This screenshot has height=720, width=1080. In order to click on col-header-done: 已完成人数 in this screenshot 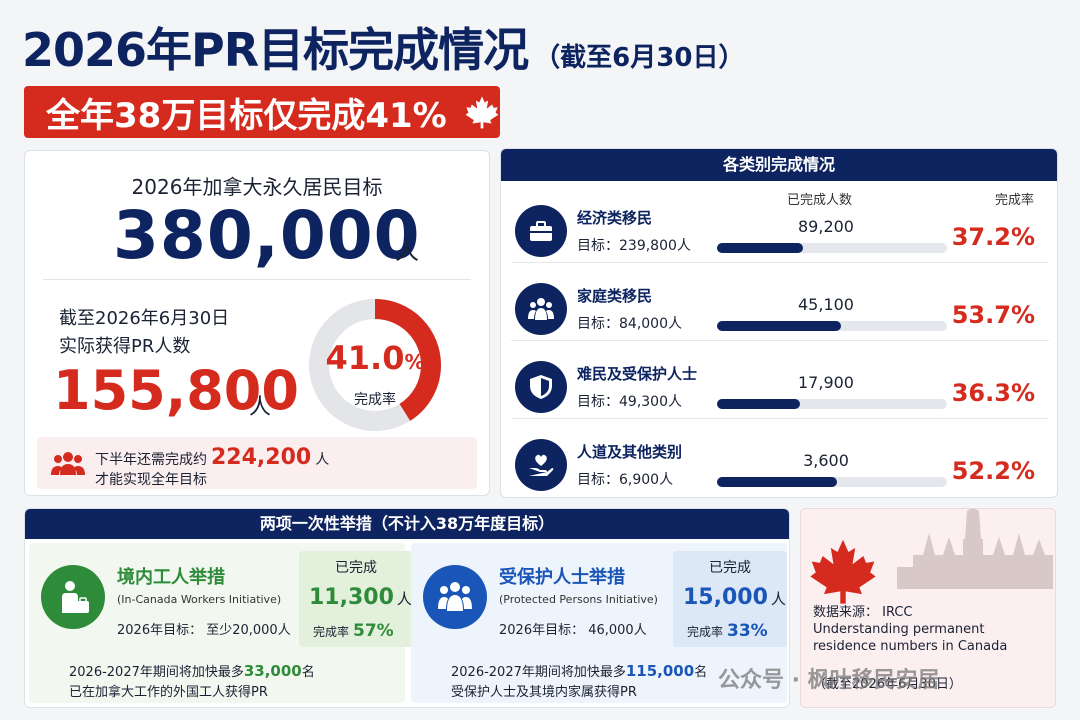, I will do `click(820, 200)`.